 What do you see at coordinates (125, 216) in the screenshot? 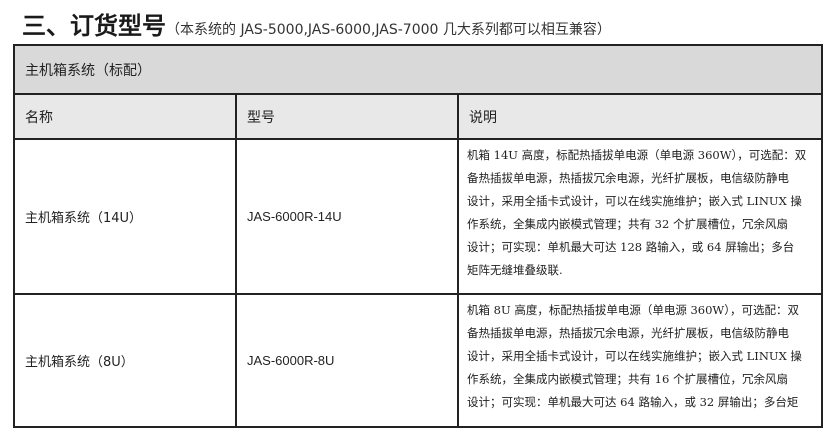
I see `row-name: 主机箱系统（14U）` at bounding box center [125, 216].